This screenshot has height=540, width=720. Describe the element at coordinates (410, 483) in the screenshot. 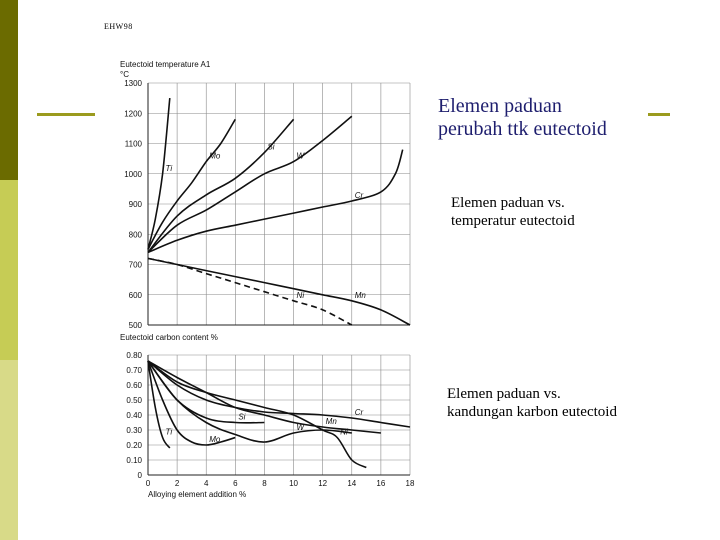

I see `carbon-x-tick-label: 18` at that location.